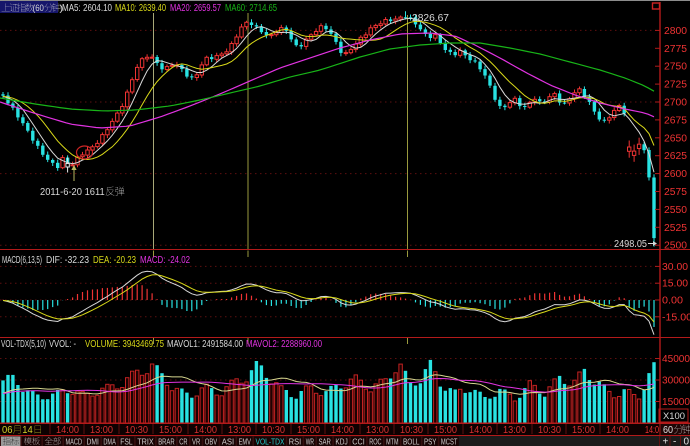 The image size is (690, 446). Describe the element at coordinates (295, 441) in the screenshot. I see `svg-text: RSI` at that location.